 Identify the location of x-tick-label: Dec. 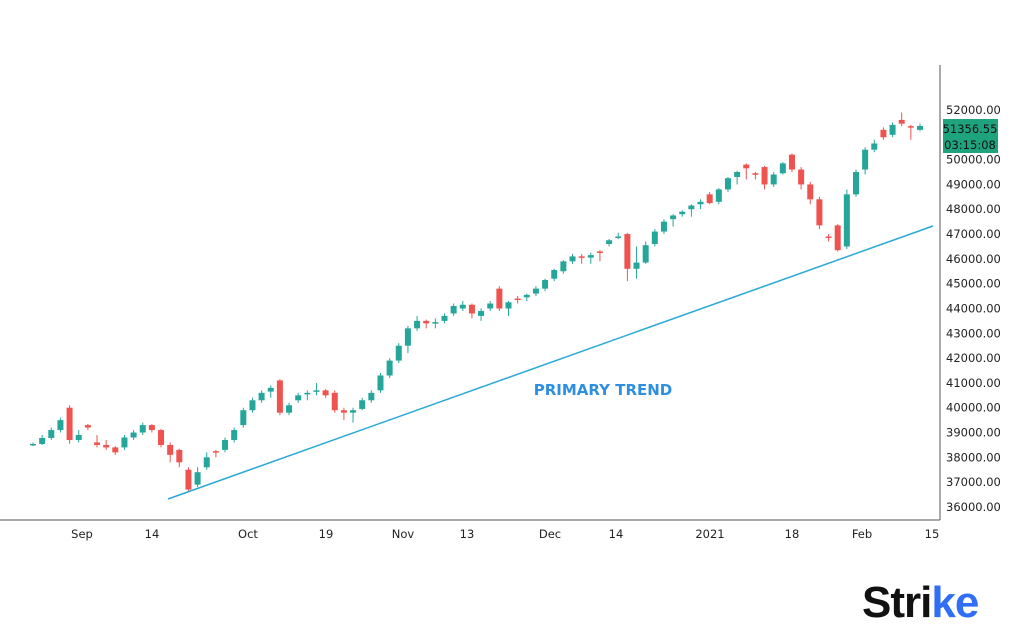
(550, 534).